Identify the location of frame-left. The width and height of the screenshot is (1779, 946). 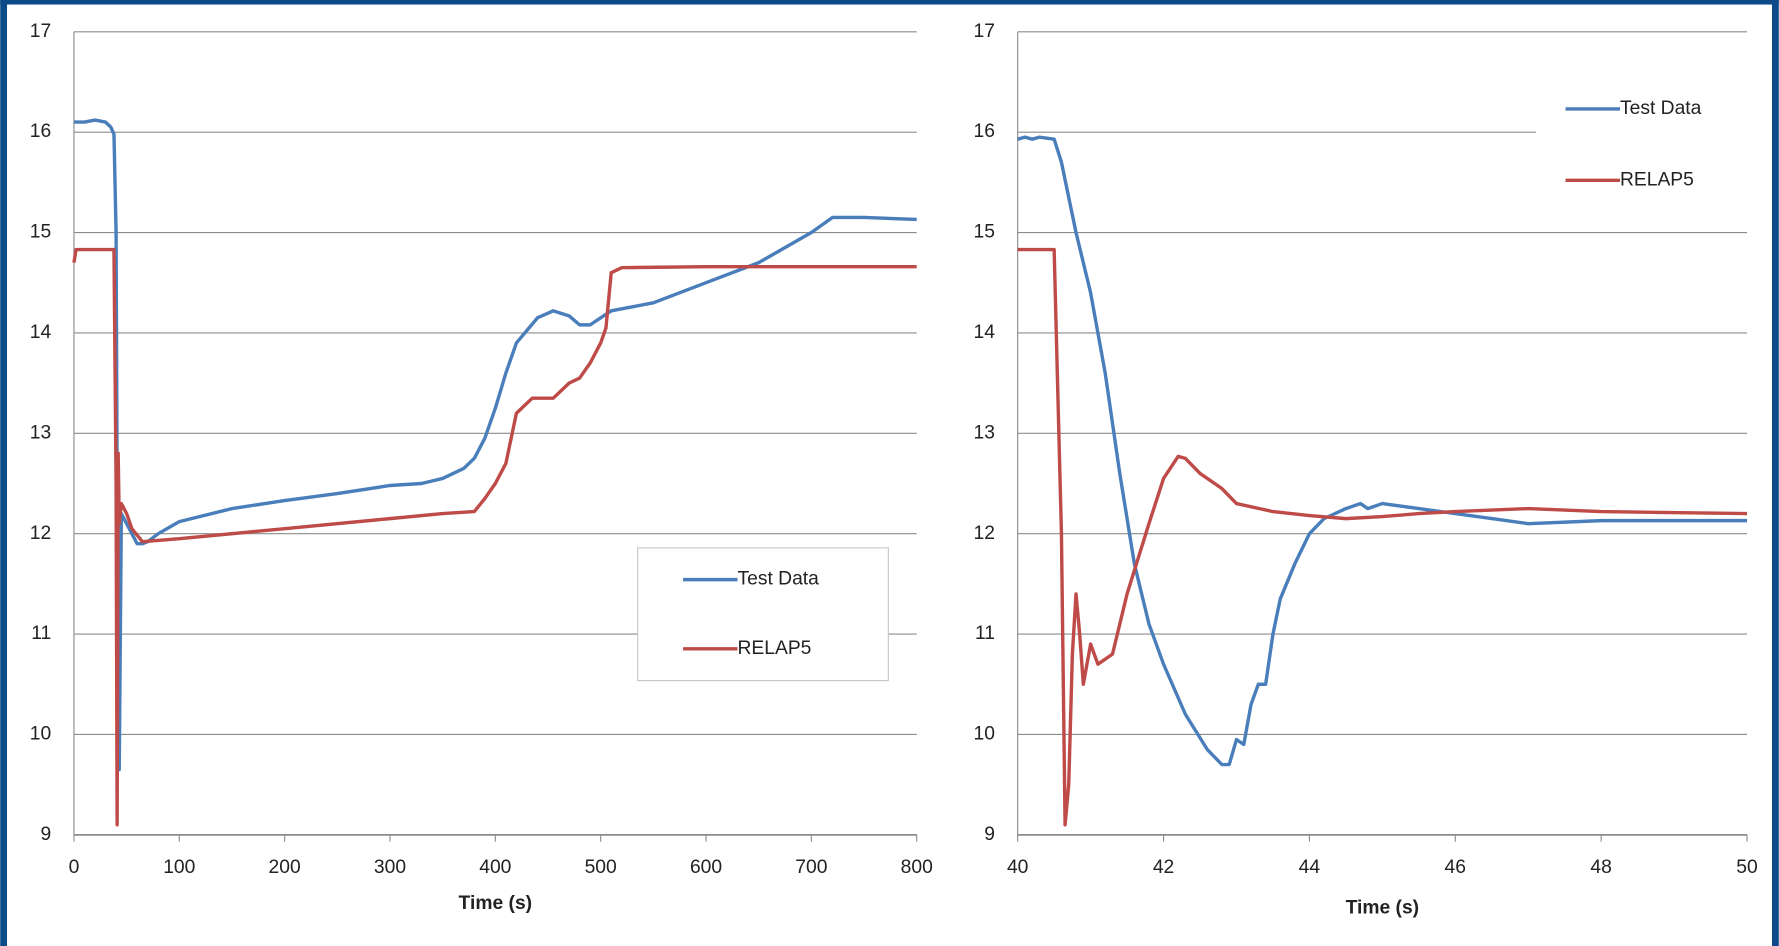
(4, 473).